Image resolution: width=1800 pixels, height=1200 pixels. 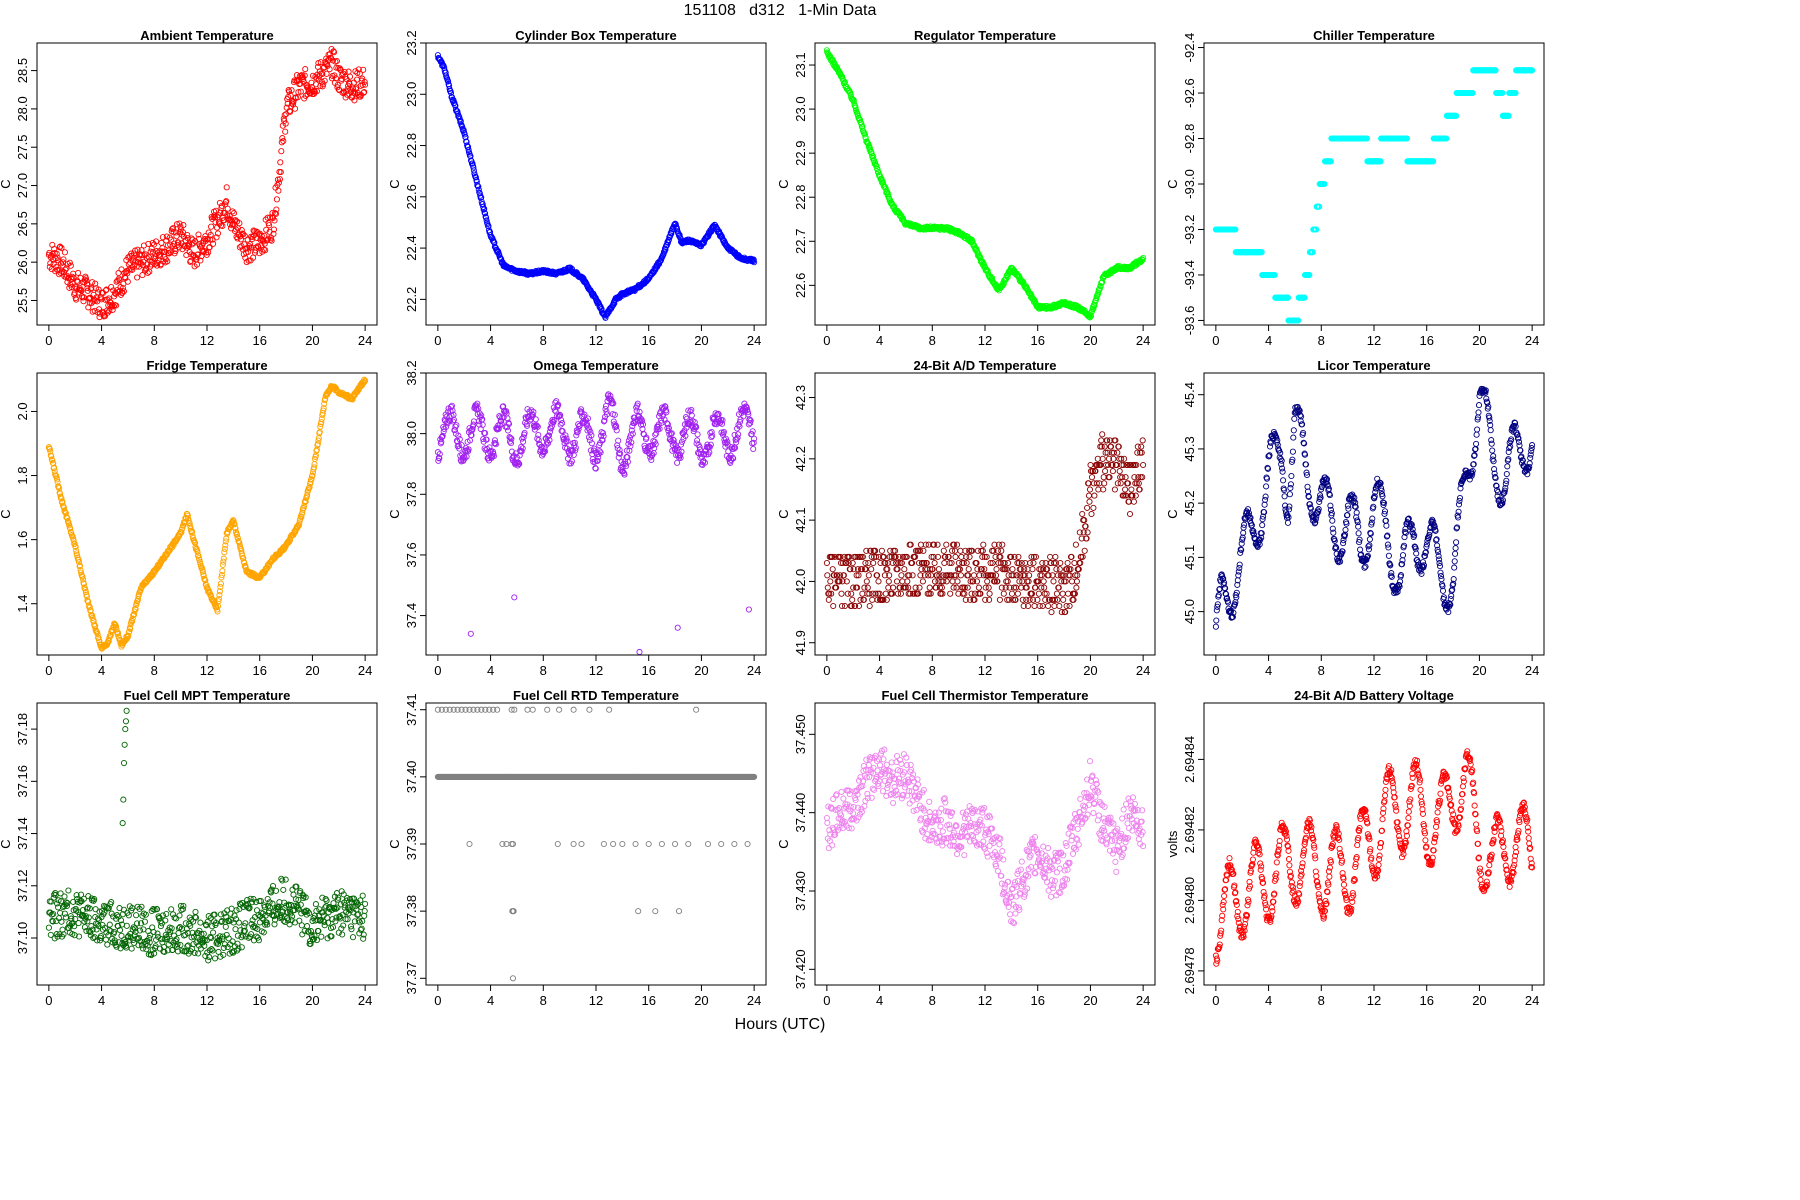 What do you see at coordinates (800, 153) in the screenshot?
I see `y-tick-label: 22.9` at bounding box center [800, 153].